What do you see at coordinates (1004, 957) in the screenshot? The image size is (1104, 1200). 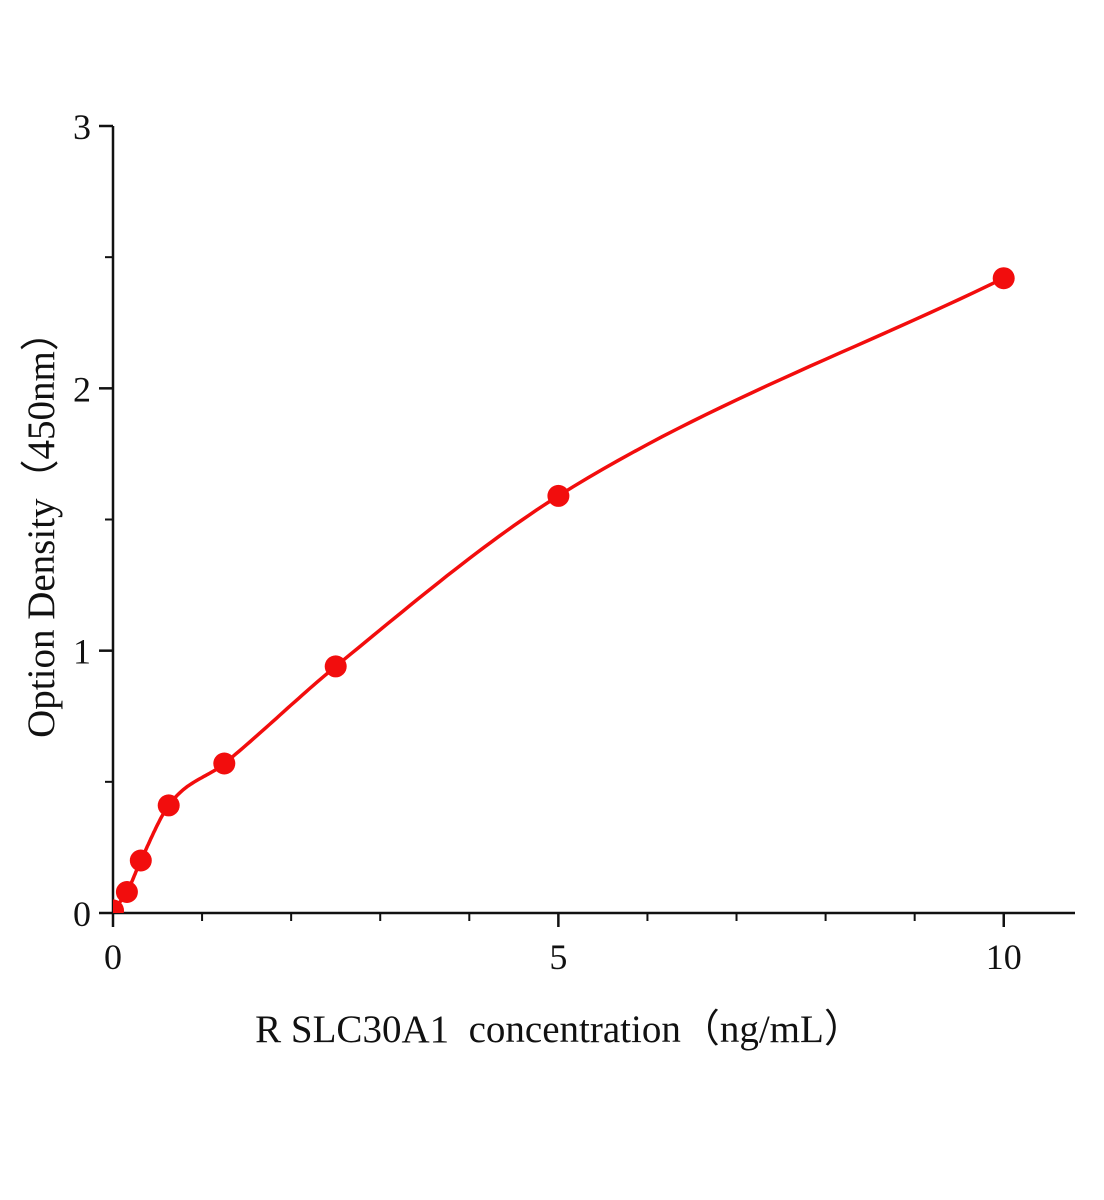 I see `svg-text: 10` at bounding box center [1004, 957].